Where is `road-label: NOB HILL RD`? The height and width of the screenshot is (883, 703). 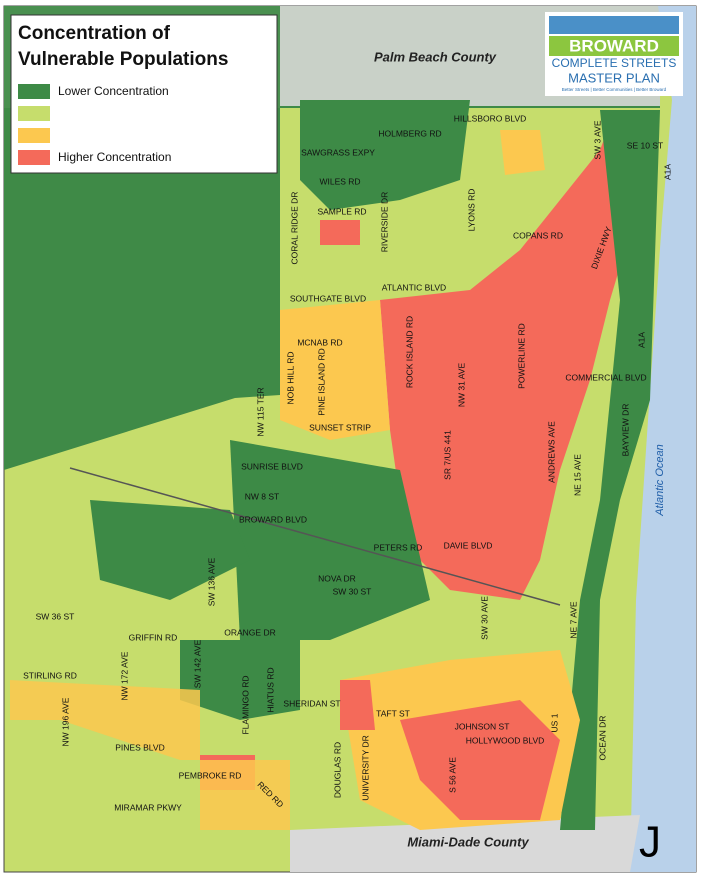 road-label: NOB HILL RD is located at coordinates (290, 377).